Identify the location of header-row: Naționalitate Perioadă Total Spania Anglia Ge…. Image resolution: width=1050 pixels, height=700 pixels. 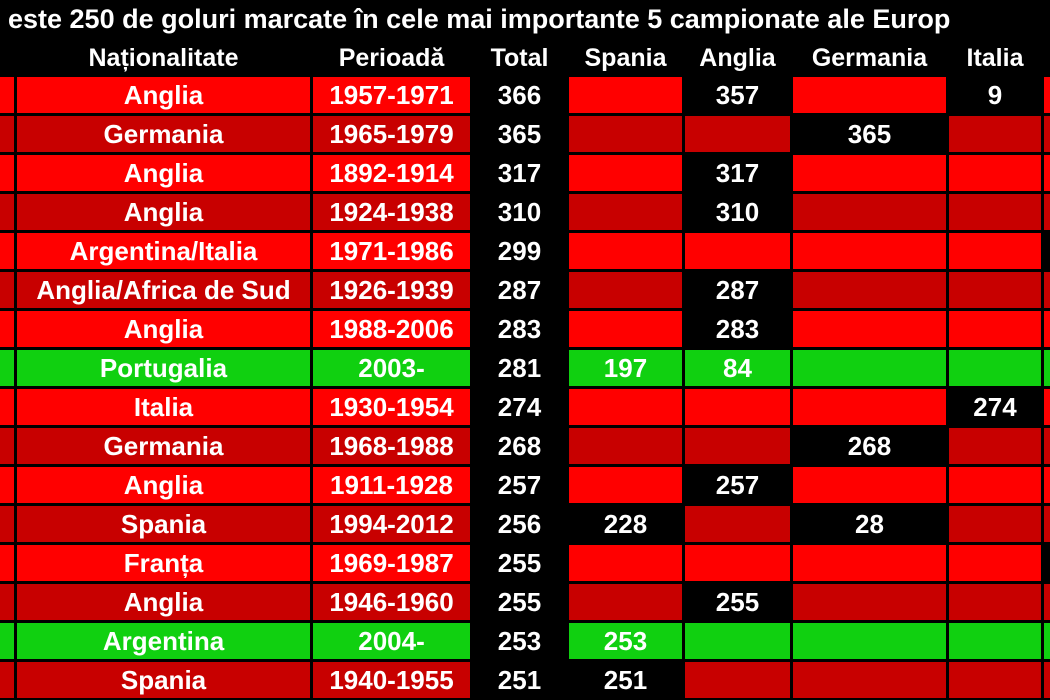
(525, 57).